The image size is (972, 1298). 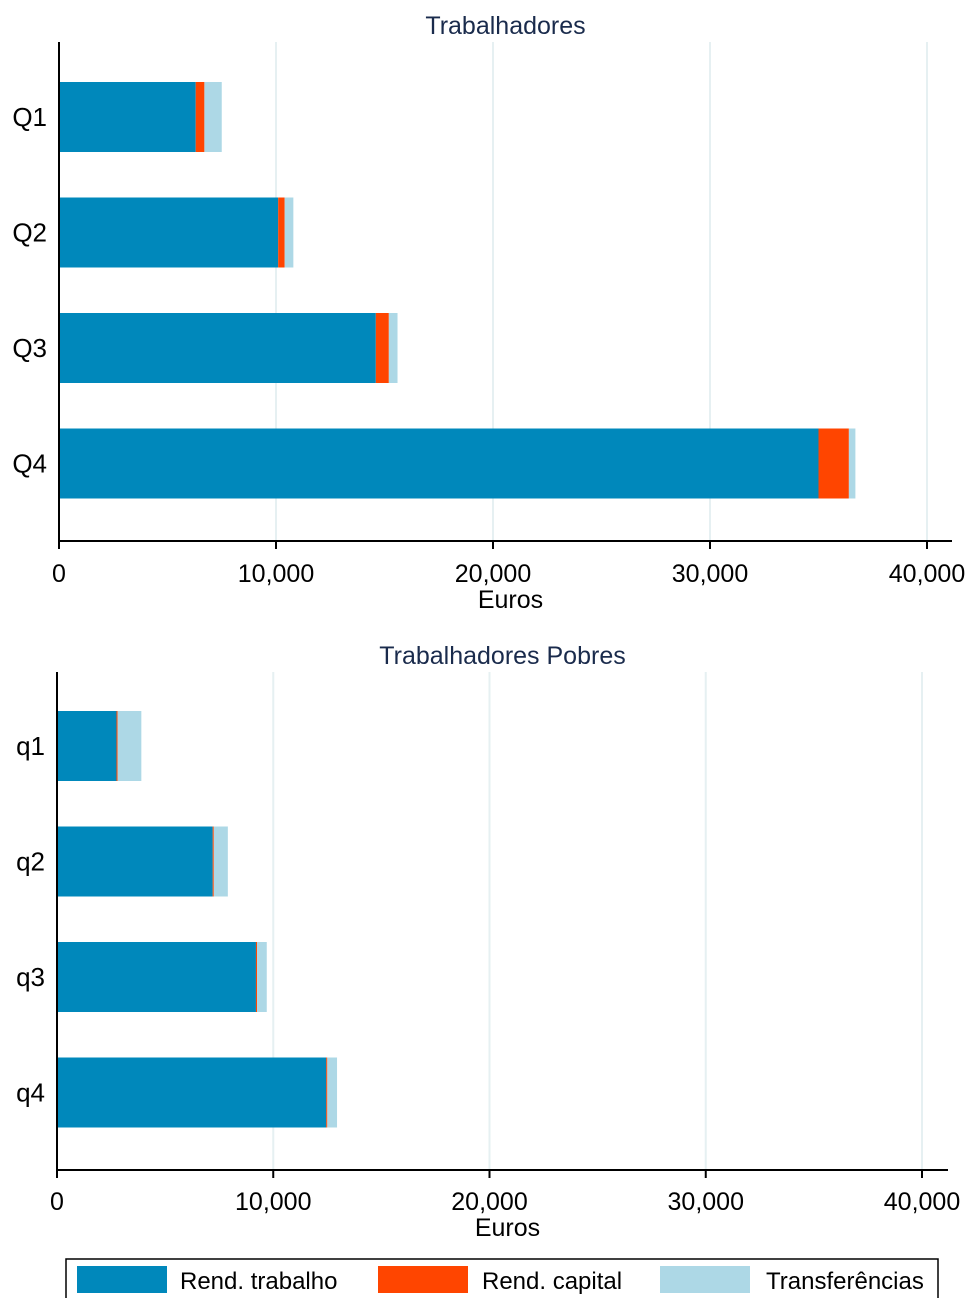 I want to click on category-label-q3: Q3, so click(x=29, y=348).